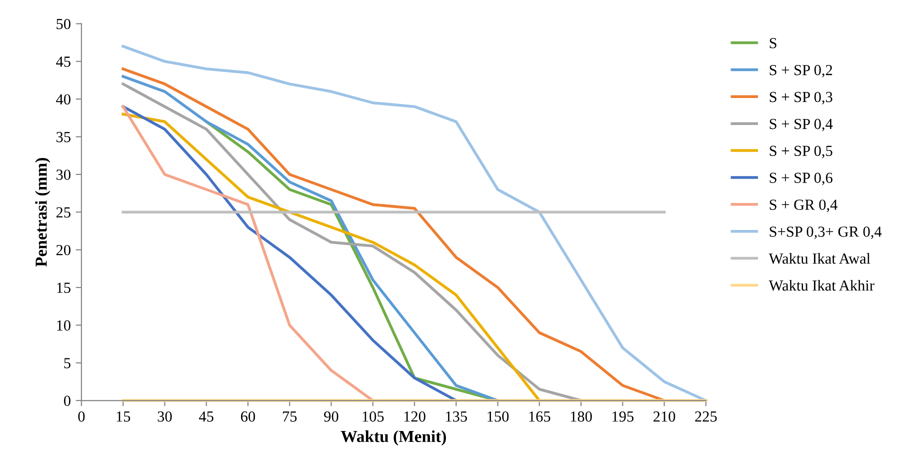 This screenshot has width=905, height=474. What do you see at coordinates (773, 43) in the screenshot?
I see `legend-label: S` at bounding box center [773, 43].